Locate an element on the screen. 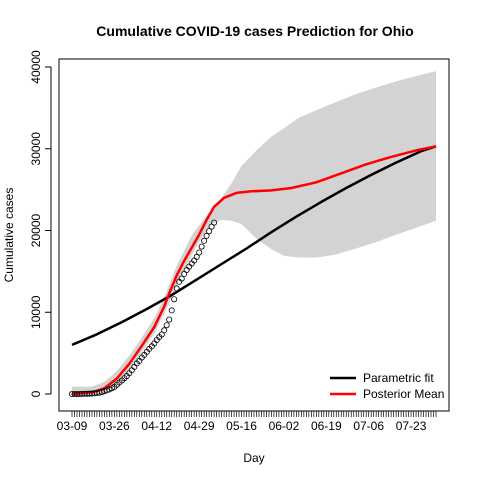 This screenshot has width=480, height=480. y-tick-label: 10000 is located at coordinates (36, 312).